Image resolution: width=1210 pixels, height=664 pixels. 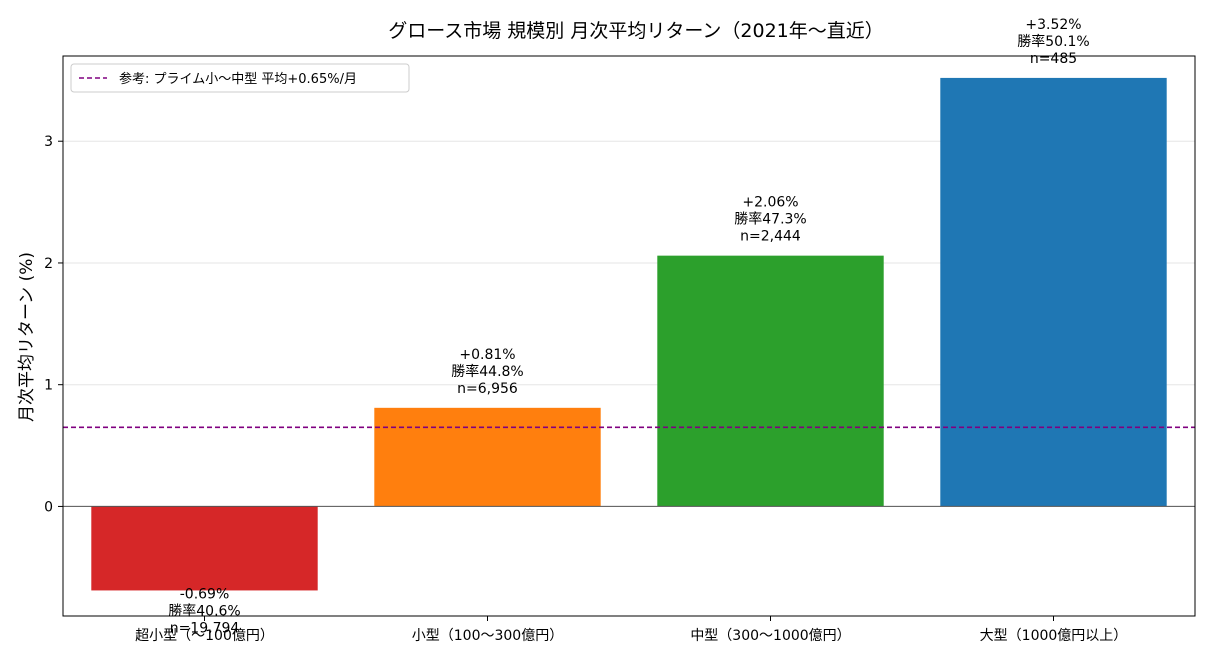 I want to click on y-tick-label: 0, so click(x=48, y=507).